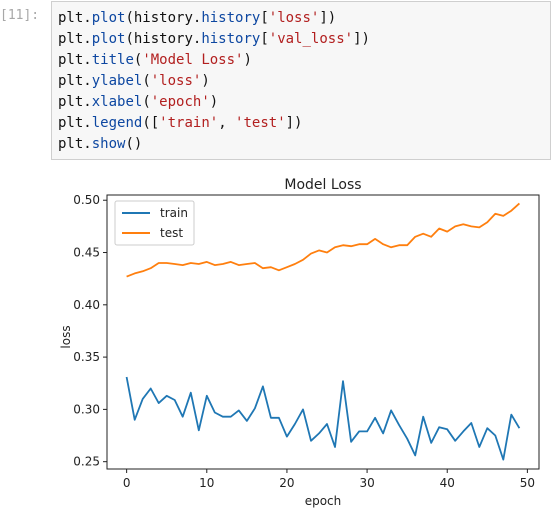 Image resolution: width=552 pixels, height=512 pixels. I want to click on code-line: plt.xlabel('epoch'), so click(138, 102).